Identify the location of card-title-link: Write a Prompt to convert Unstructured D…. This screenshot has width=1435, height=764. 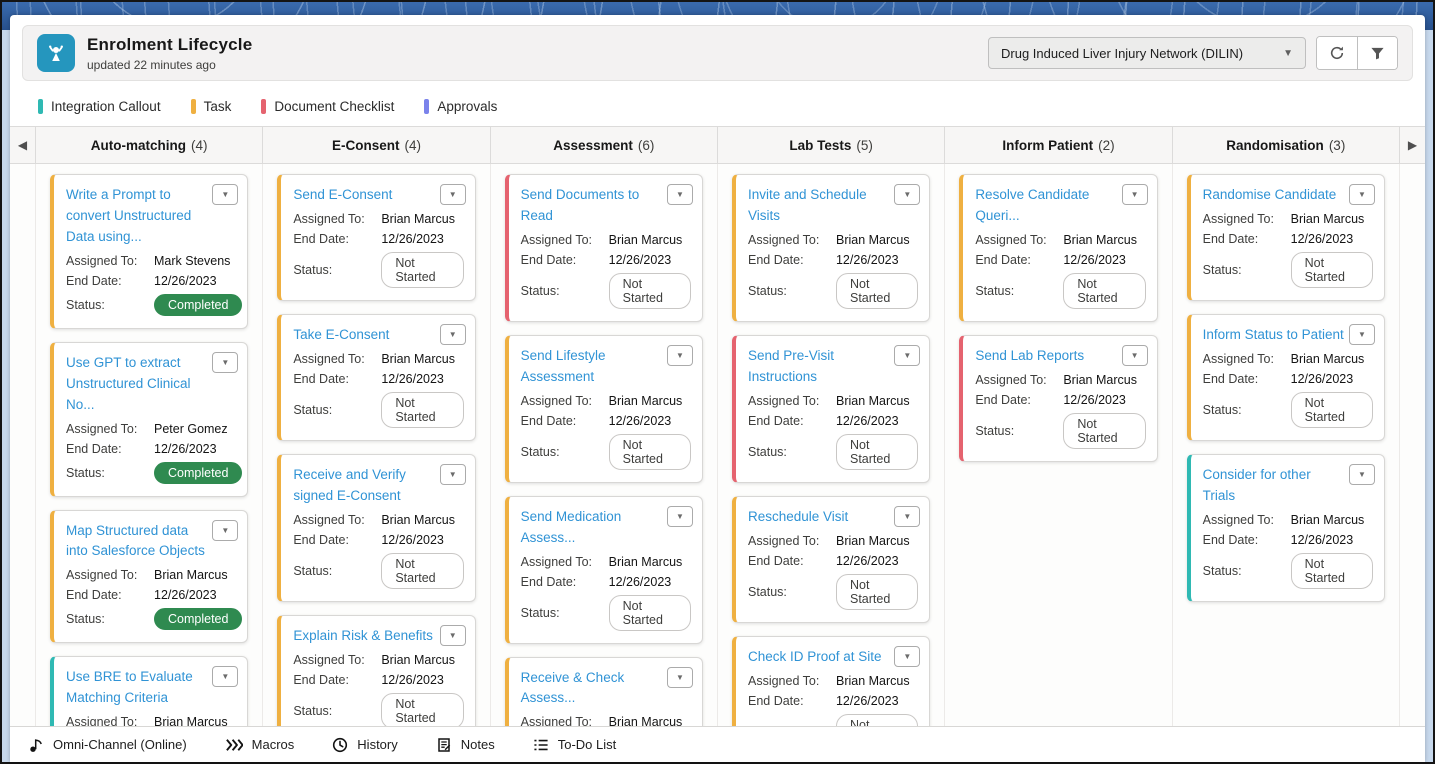
(129, 215).